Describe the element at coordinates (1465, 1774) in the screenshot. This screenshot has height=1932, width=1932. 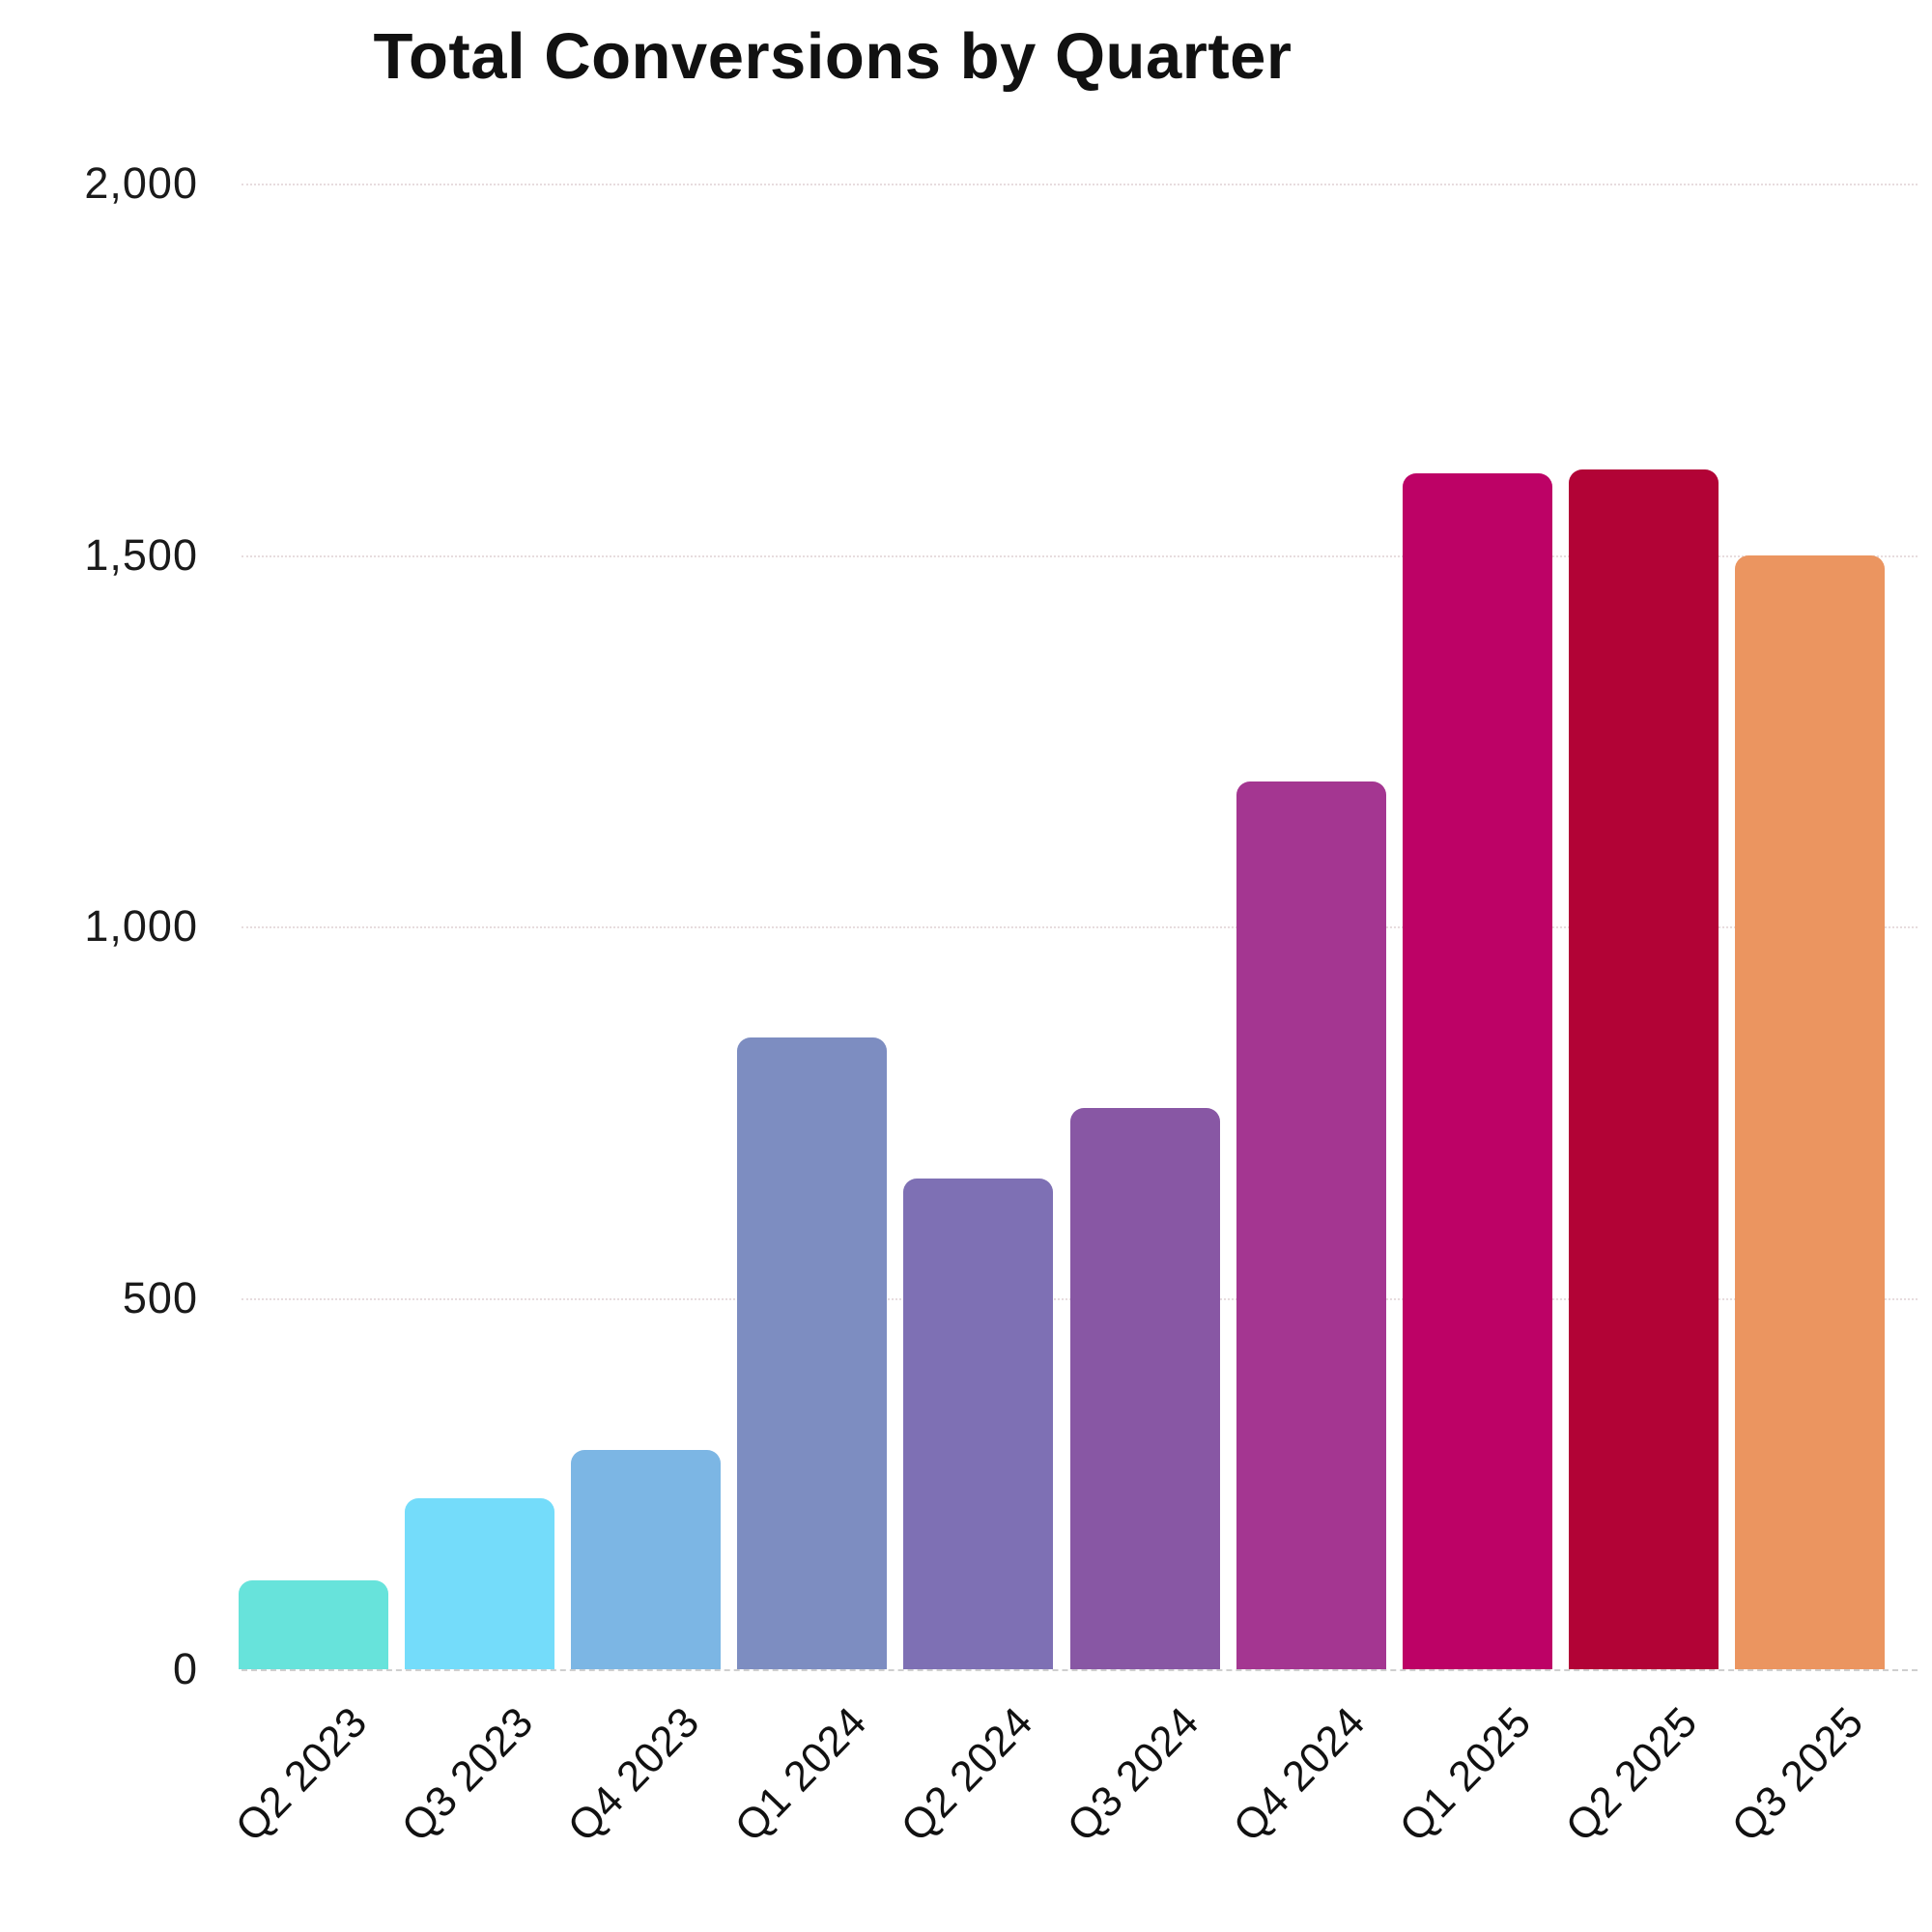
I see `x-tick-label-q1-2025: Q1 2025` at that location.